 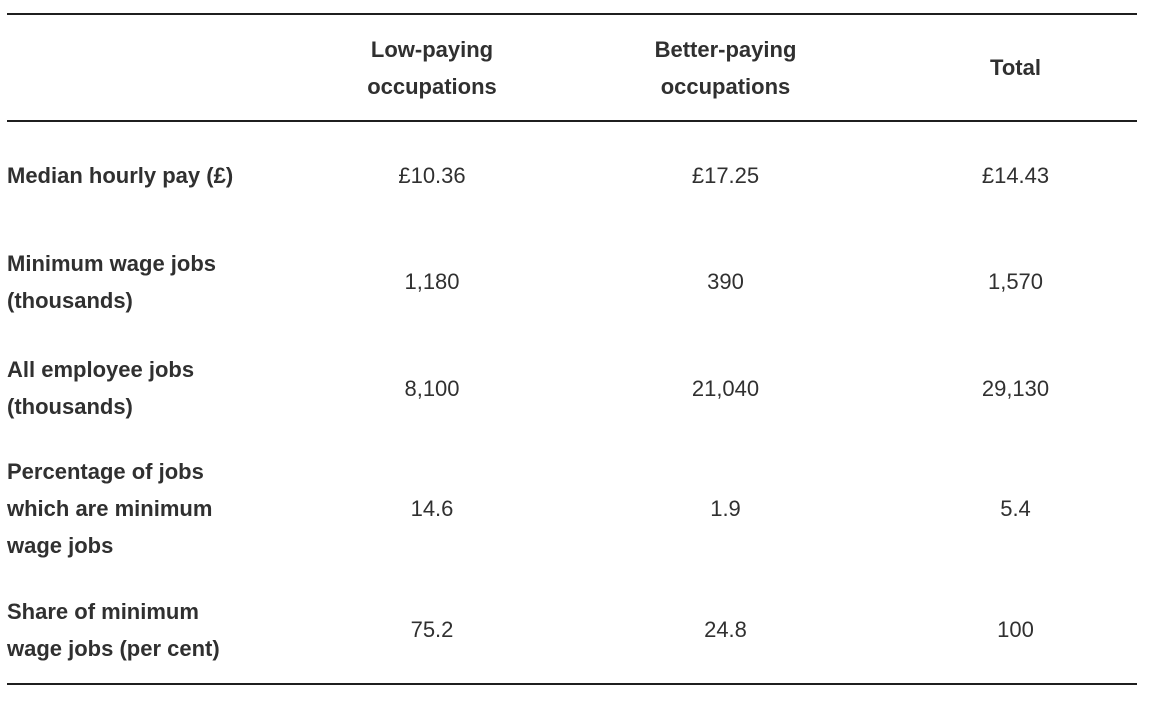 I want to click on row-label-minimum-wage-jobs: Minimum wage jobs (thousands), so click(x=112, y=281).